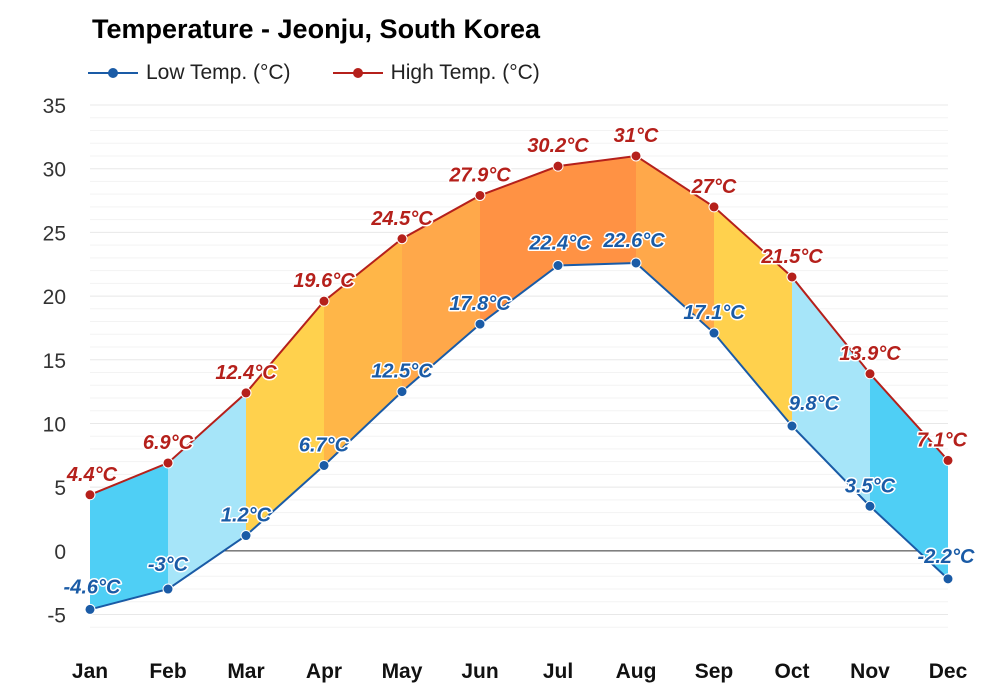  What do you see at coordinates (480, 304) in the screenshot?
I see `low-temp-label: 17.8°C` at bounding box center [480, 304].